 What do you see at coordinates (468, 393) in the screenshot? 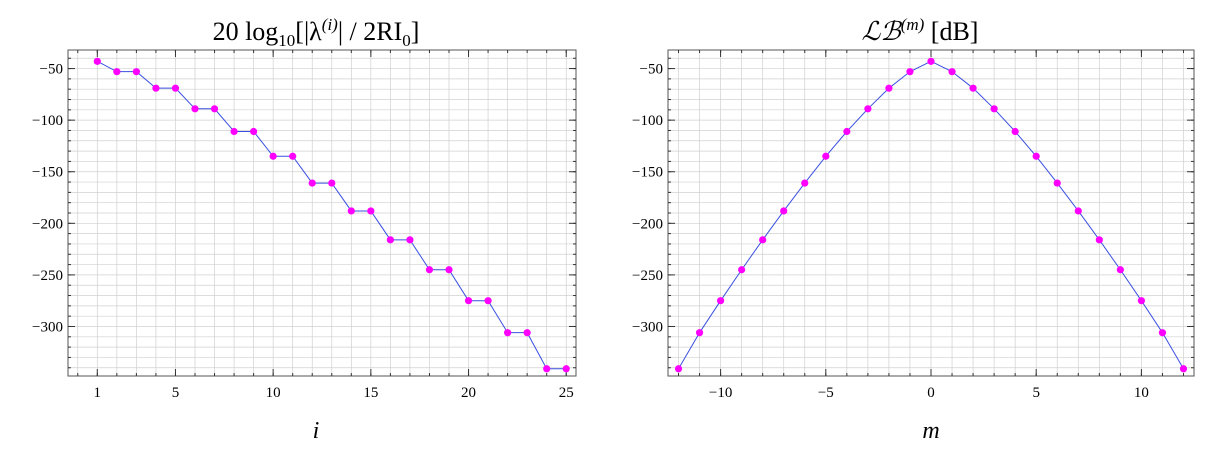
I see `x-tick-label: 20` at bounding box center [468, 393].